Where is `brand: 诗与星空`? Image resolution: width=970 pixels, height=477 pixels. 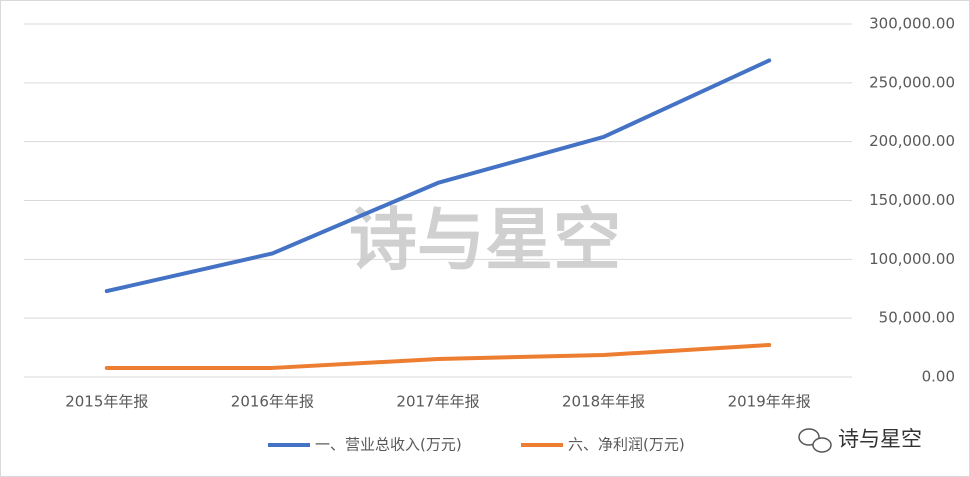 brand: 诗与星空 is located at coordinates (880, 439).